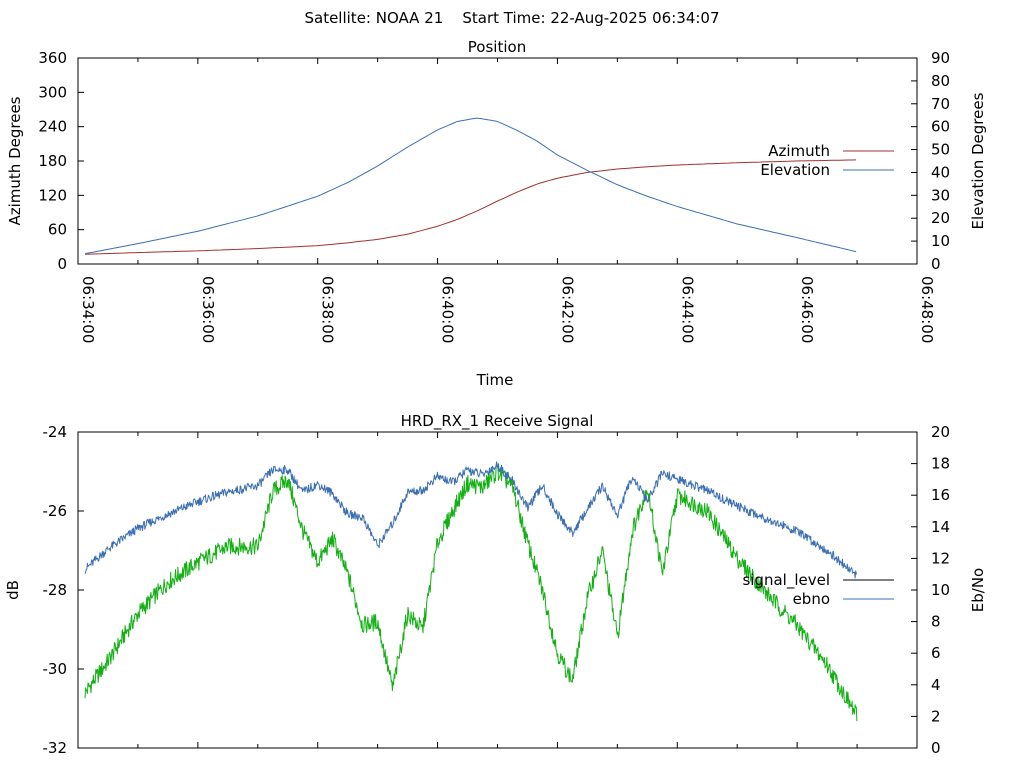 The height and width of the screenshot is (772, 1024). I want to click on left-axis-tick-label: 360, so click(52, 58).